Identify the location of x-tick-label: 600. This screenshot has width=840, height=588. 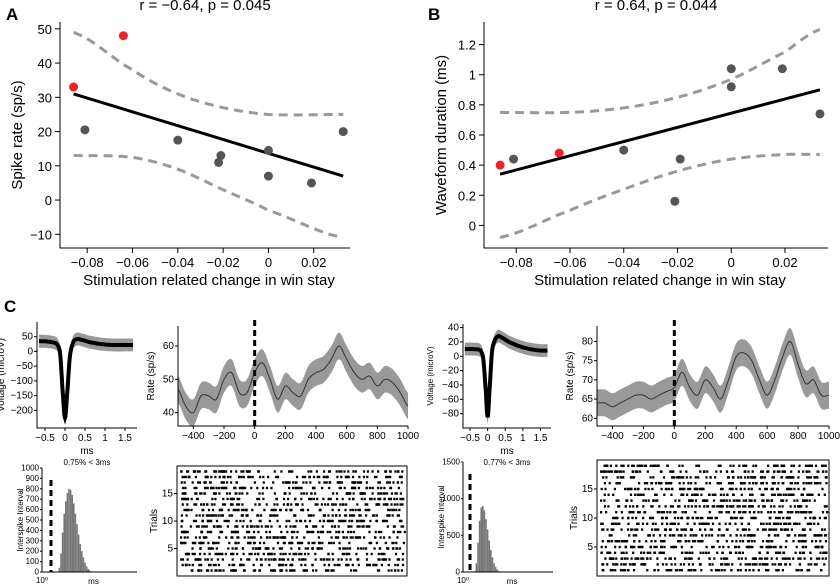
(346, 436).